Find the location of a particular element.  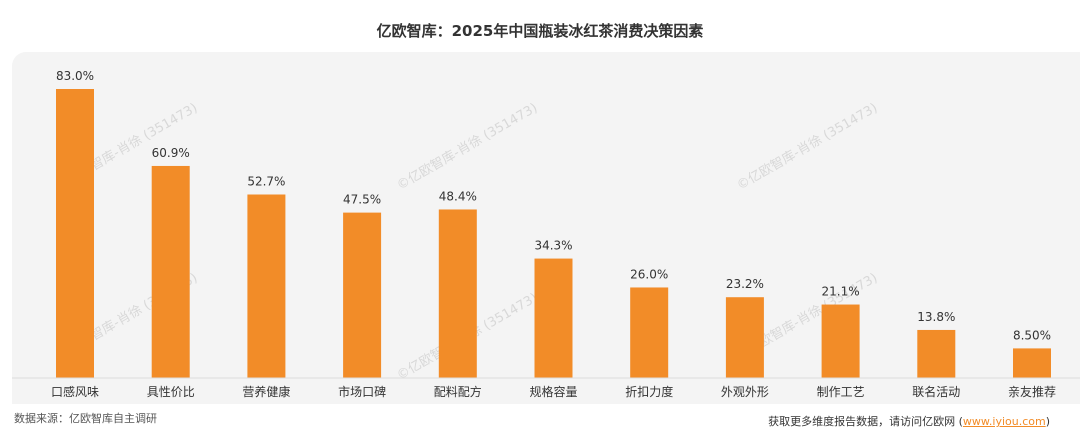

category-label-1: 具性价比 is located at coordinates (171, 392).